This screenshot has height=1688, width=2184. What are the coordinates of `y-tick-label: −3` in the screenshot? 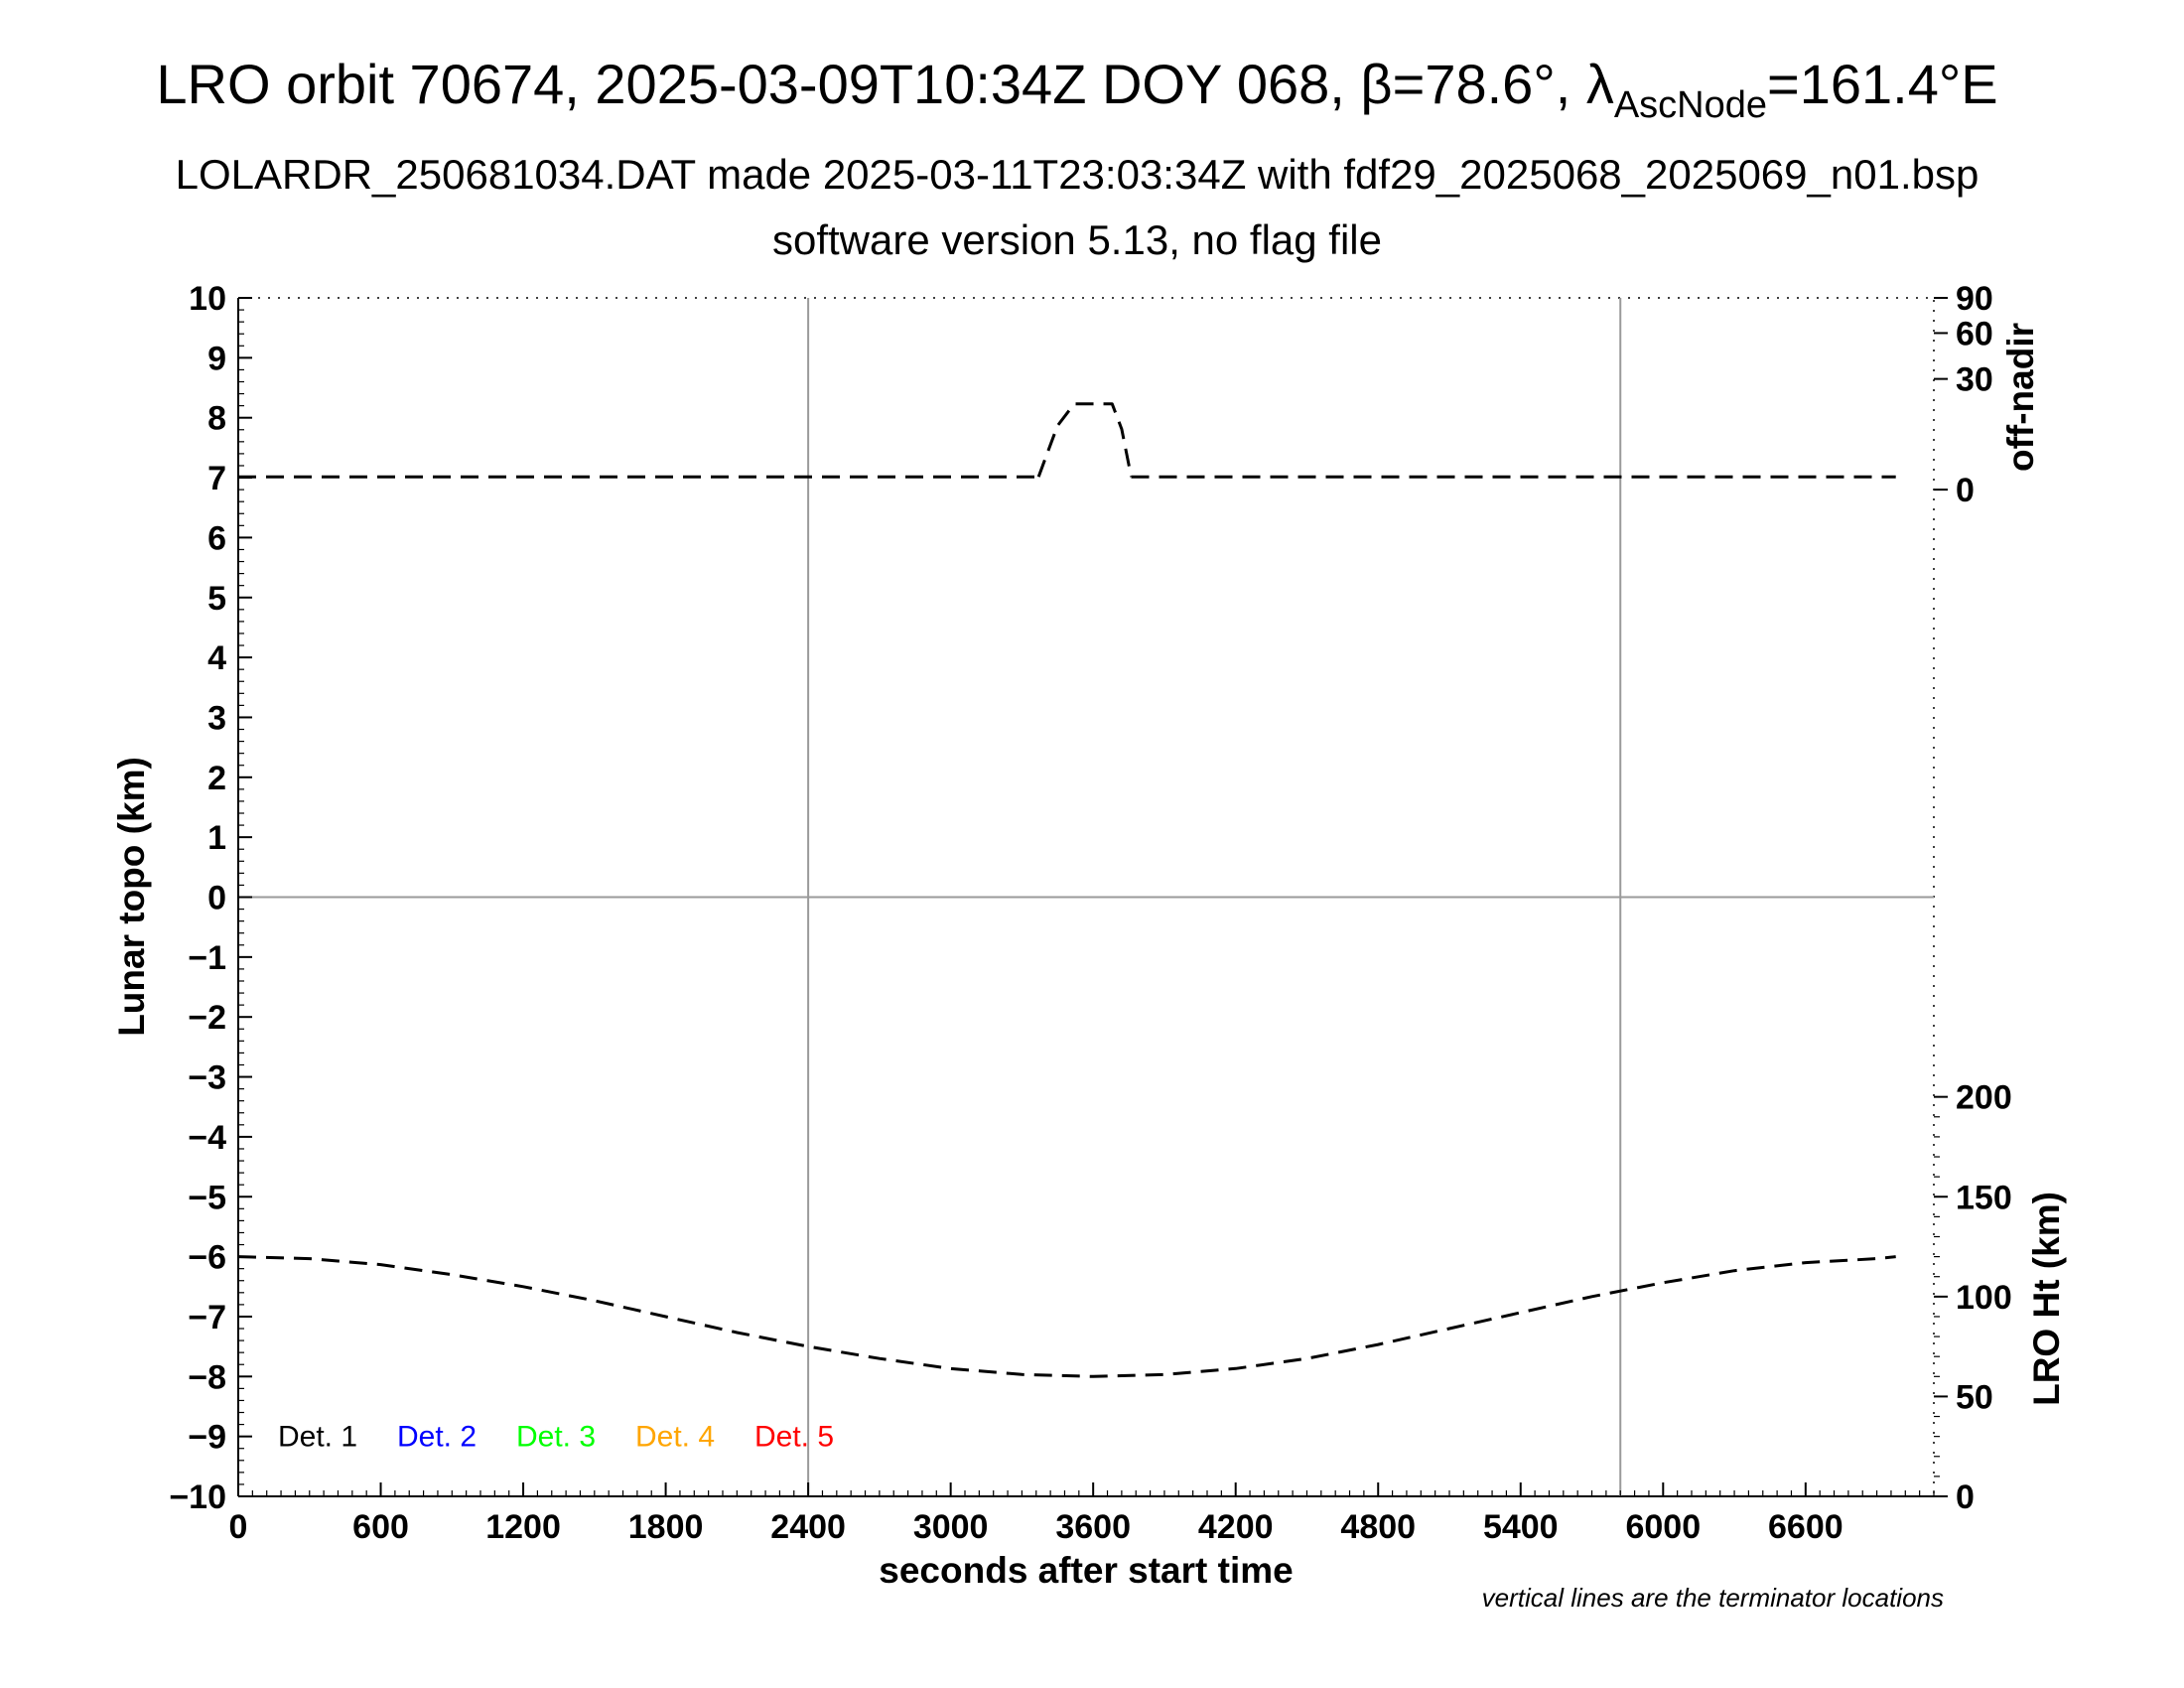 It's located at (207, 1078).